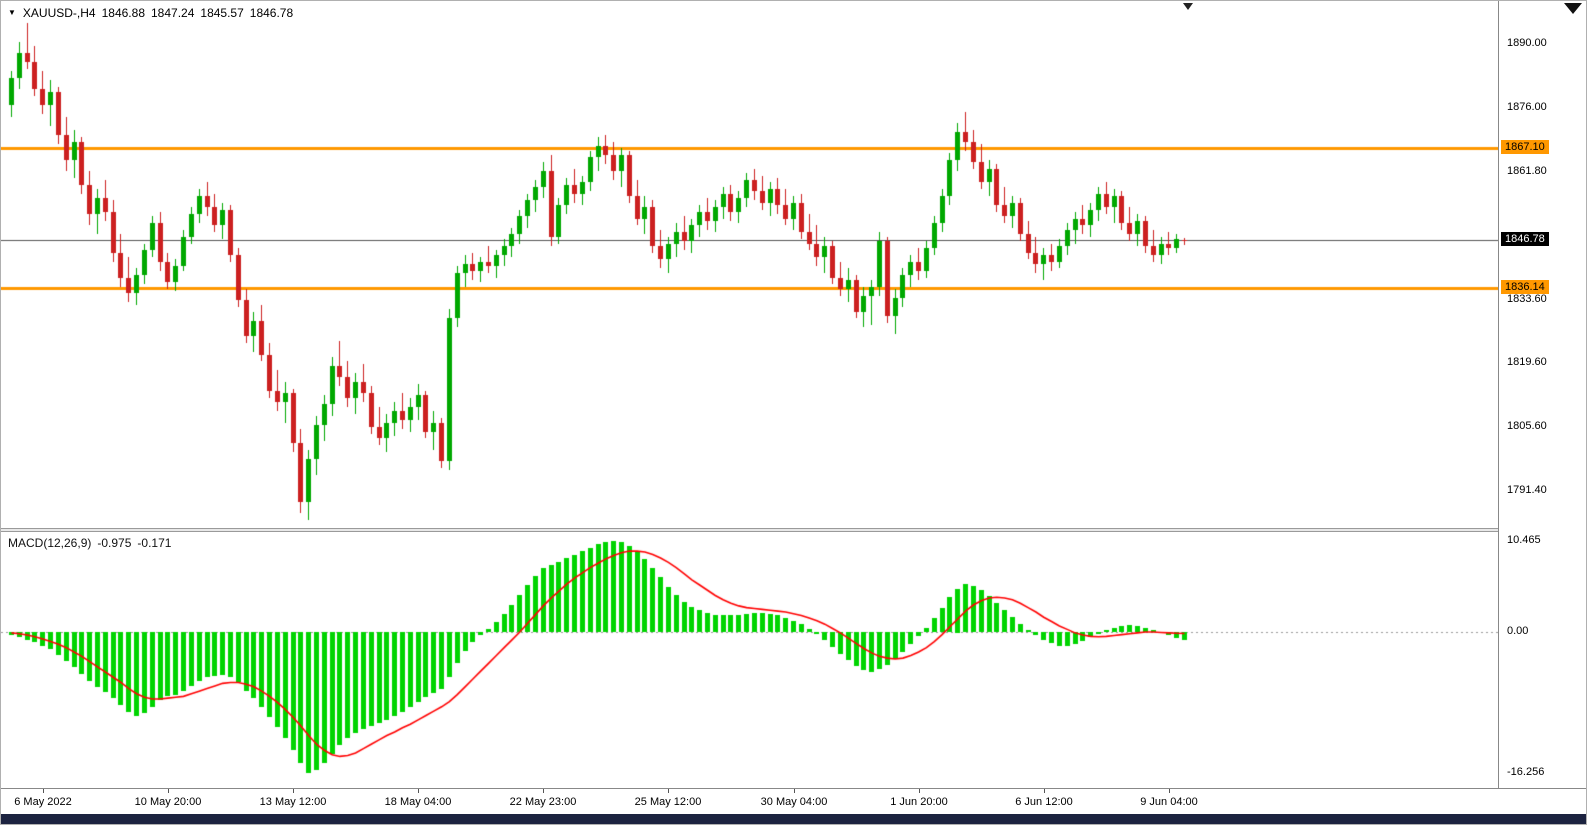 The height and width of the screenshot is (825, 1587). What do you see at coordinates (293, 802) in the screenshot?
I see `time-axis-label: 13 May 12:00` at bounding box center [293, 802].